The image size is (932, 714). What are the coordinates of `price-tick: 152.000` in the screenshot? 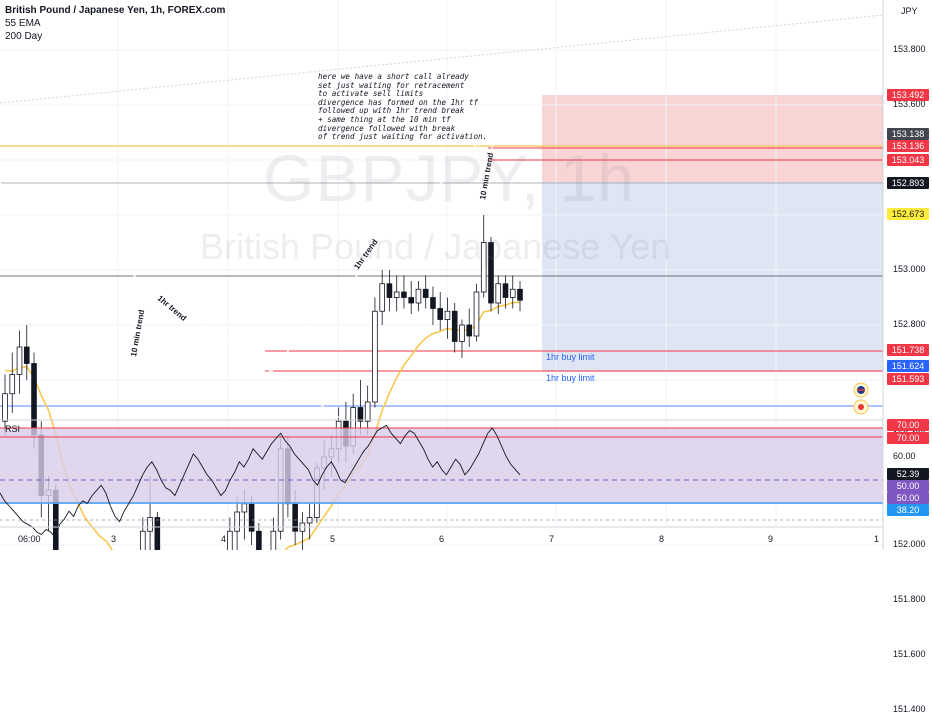 It's located at (909, 544).